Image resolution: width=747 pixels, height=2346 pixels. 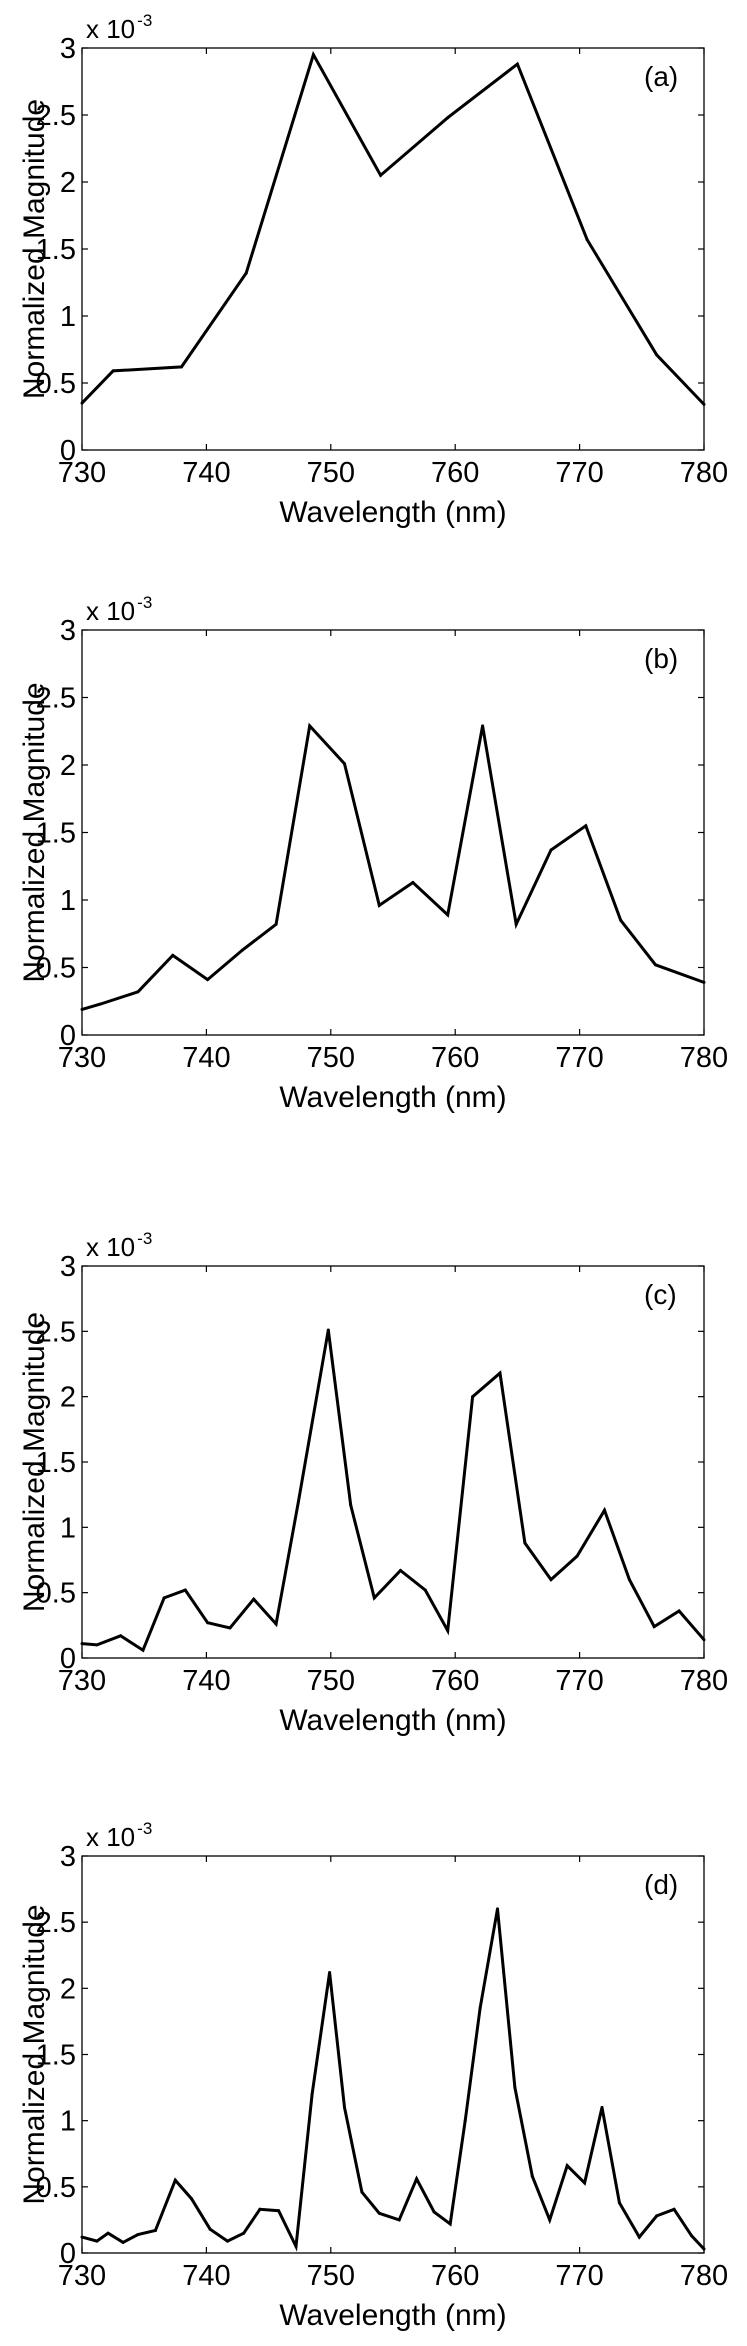 I want to click on y-tick-label: 1.5, so click(x=56, y=2056).